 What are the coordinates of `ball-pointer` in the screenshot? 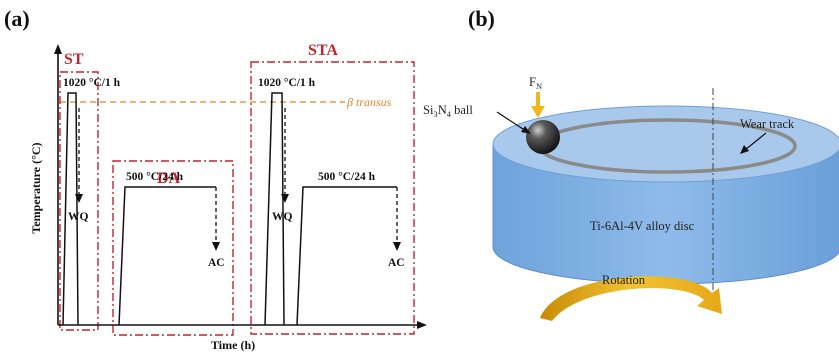 It's located at (511, 121).